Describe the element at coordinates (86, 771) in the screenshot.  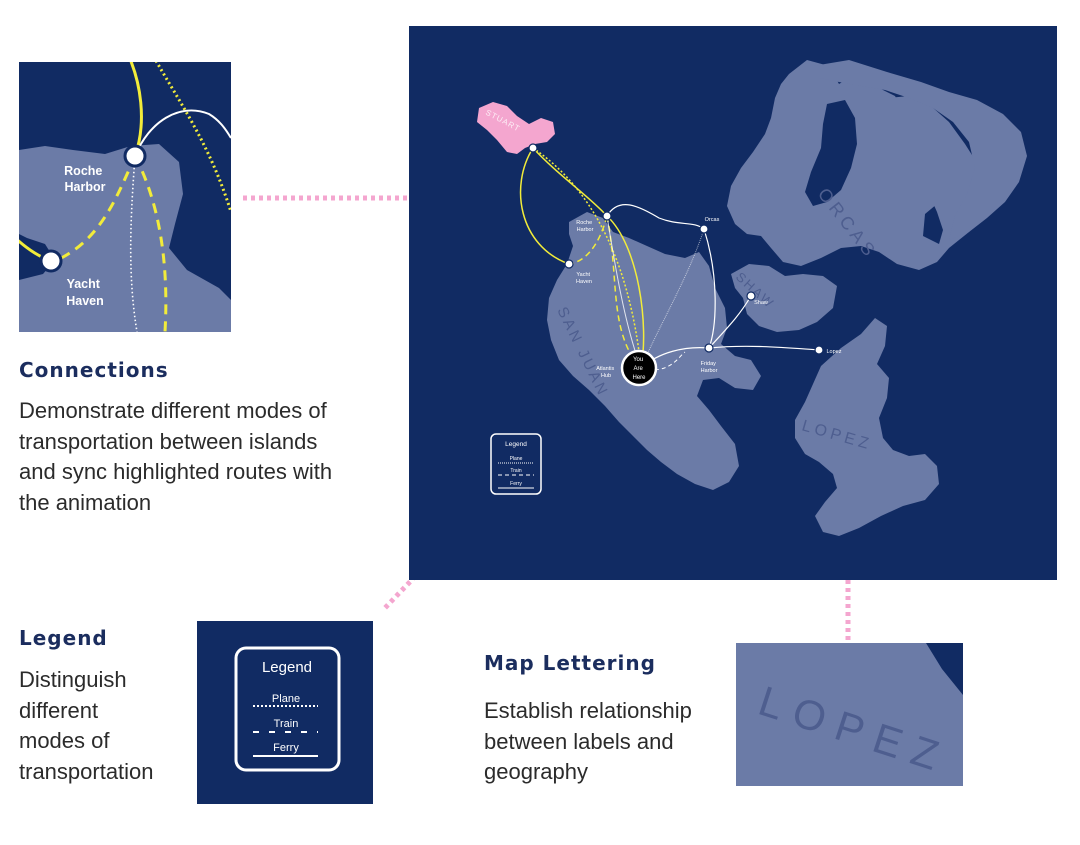
I see `legend-line: transportation` at that location.